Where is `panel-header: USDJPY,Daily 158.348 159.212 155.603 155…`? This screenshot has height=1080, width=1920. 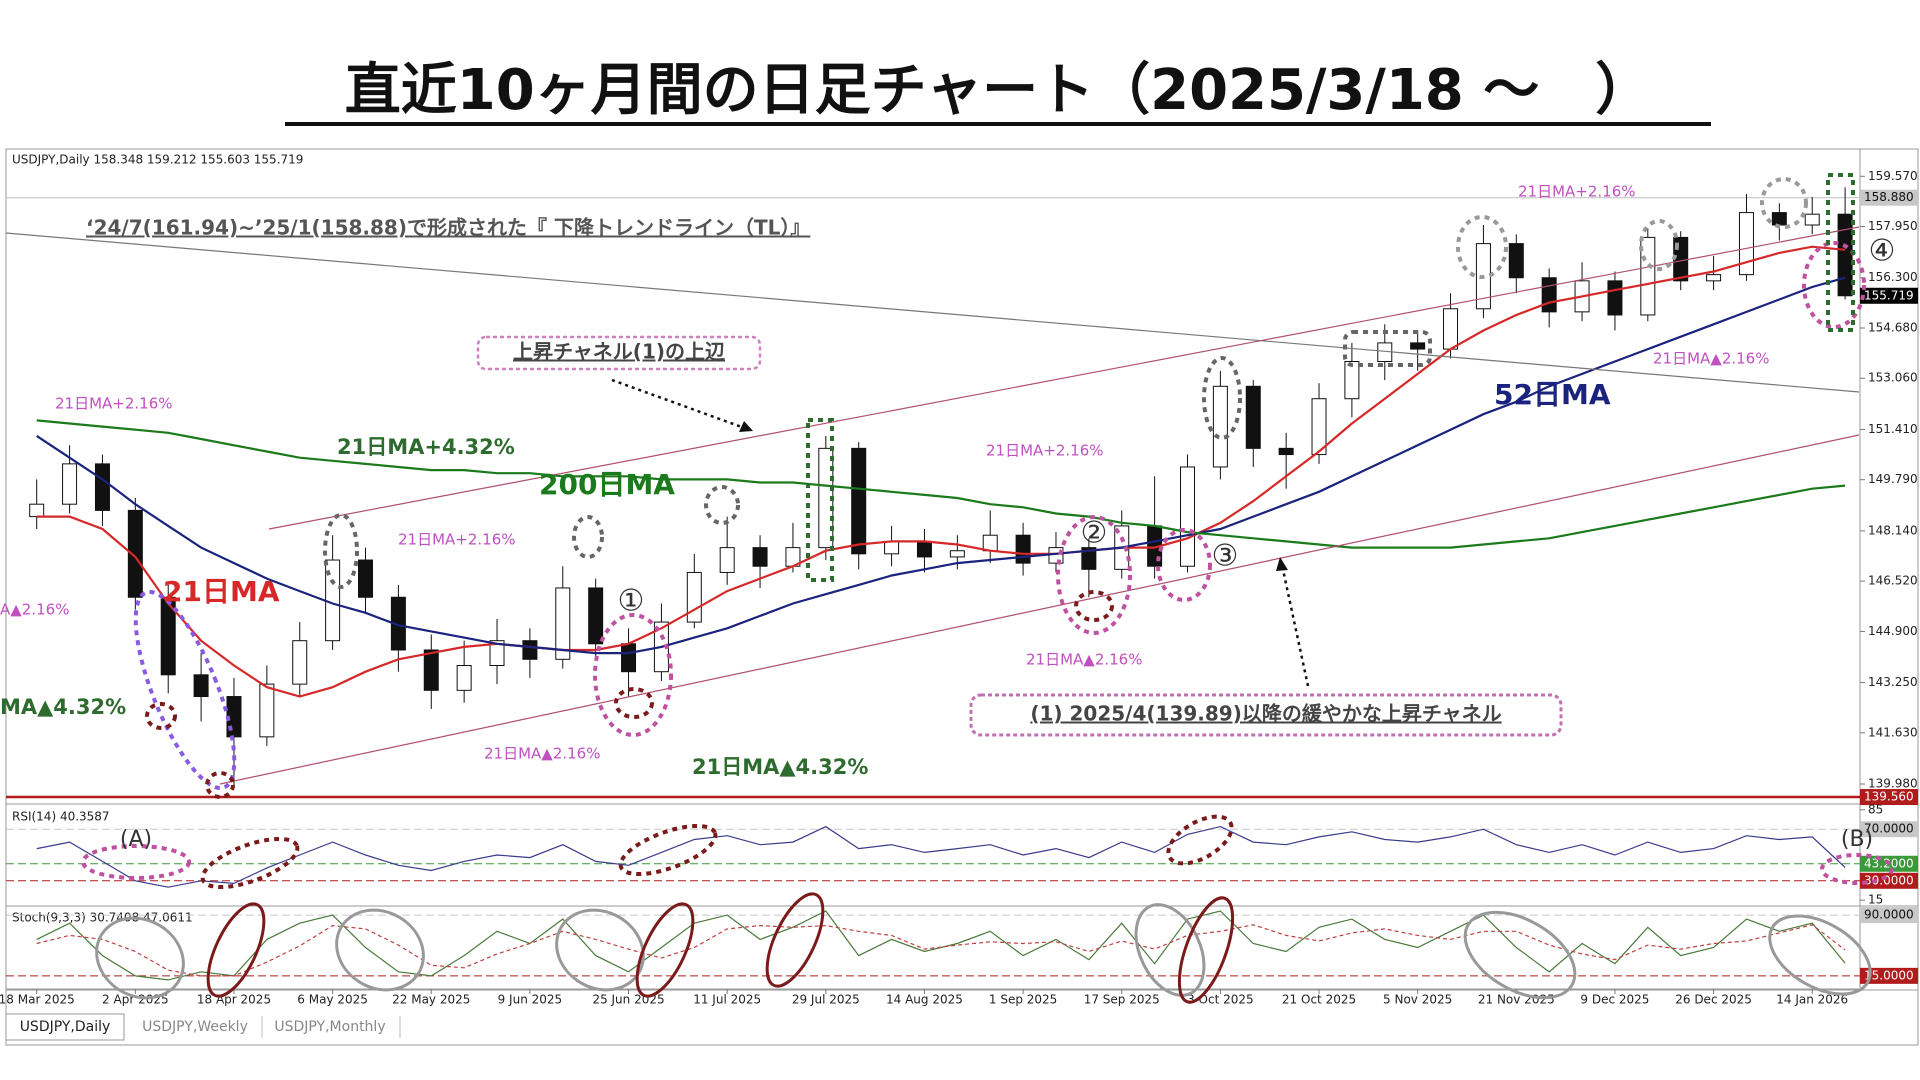 panel-header: USDJPY,Daily 158.348 159.212 155.603 155… is located at coordinates (157, 160).